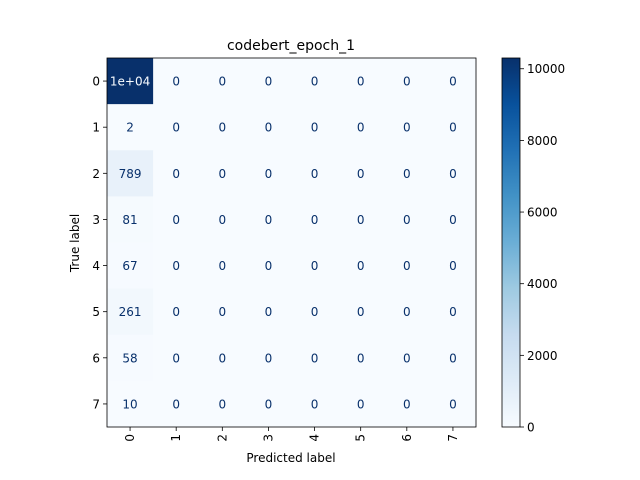  I want to click on x-tick-label: 3, so click(268, 438).